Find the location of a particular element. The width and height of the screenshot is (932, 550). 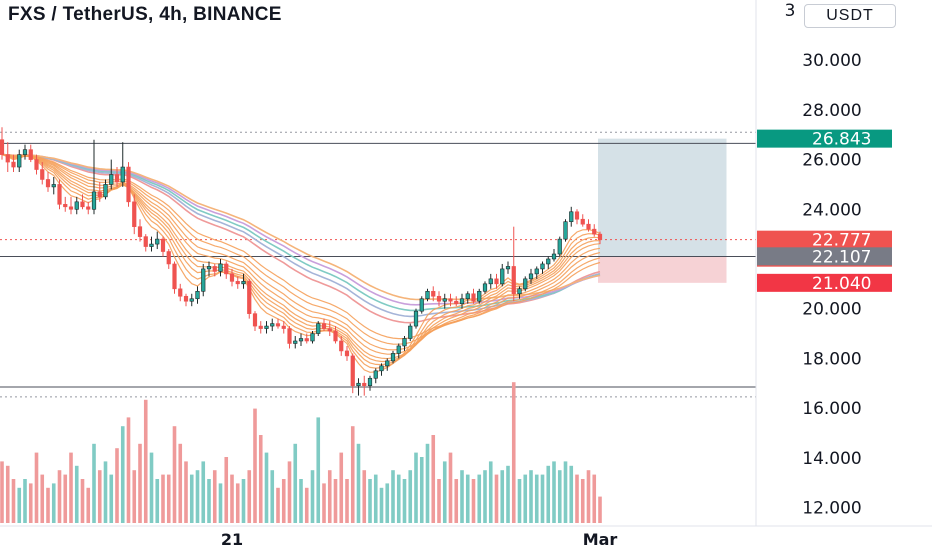

price-tick-9: 30.000 is located at coordinates (831, 61).